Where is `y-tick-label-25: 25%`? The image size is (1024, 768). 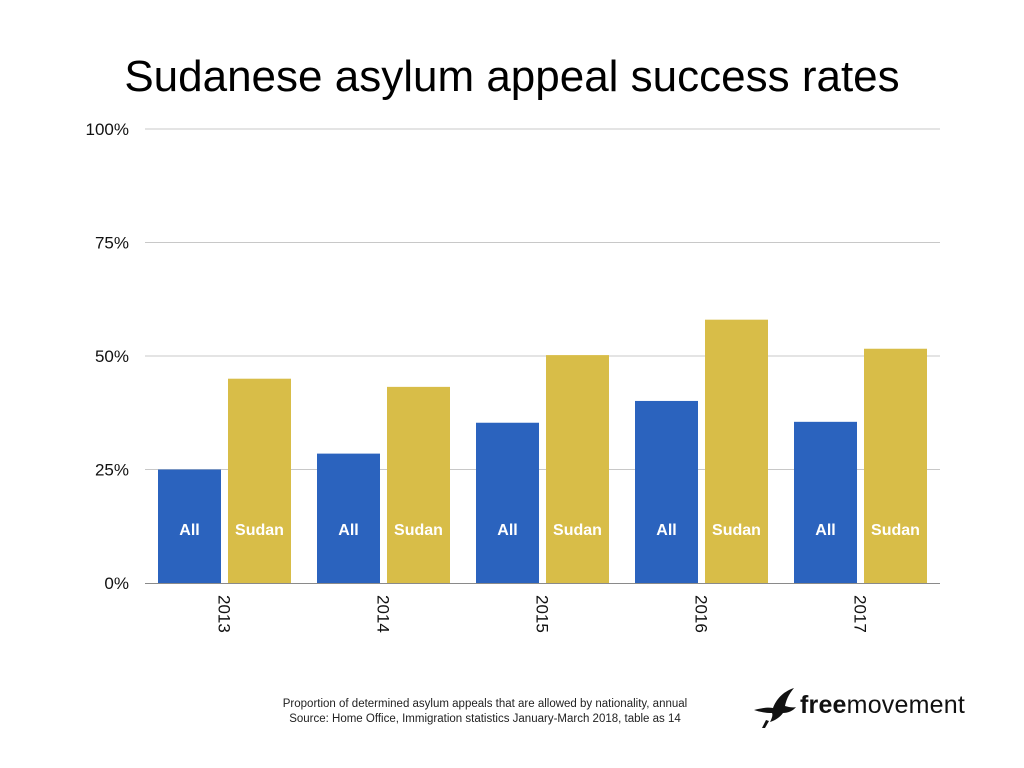 y-tick-label-25: 25% is located at coordinates (112, 470).